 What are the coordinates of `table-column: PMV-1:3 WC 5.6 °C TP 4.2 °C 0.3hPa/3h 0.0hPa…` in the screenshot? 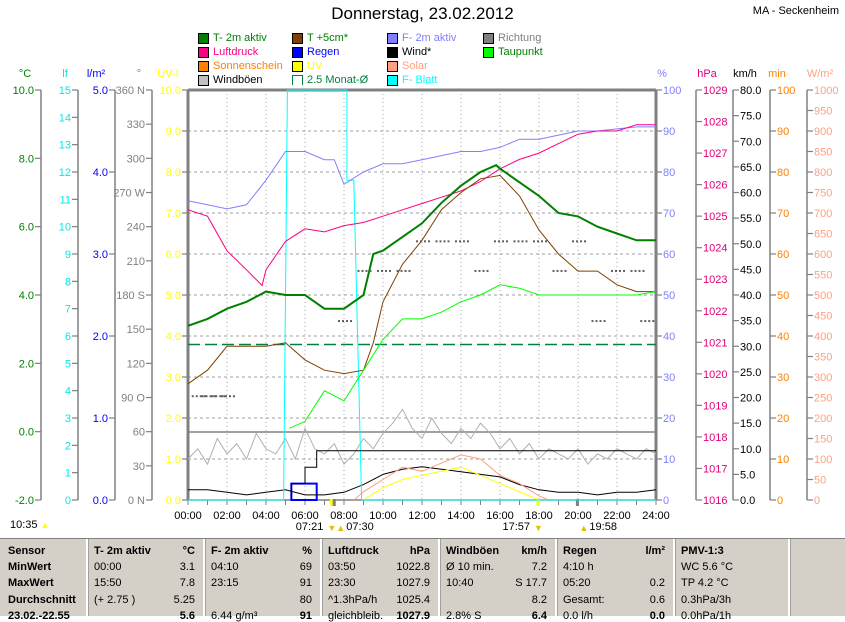 It's located at (732, 580).